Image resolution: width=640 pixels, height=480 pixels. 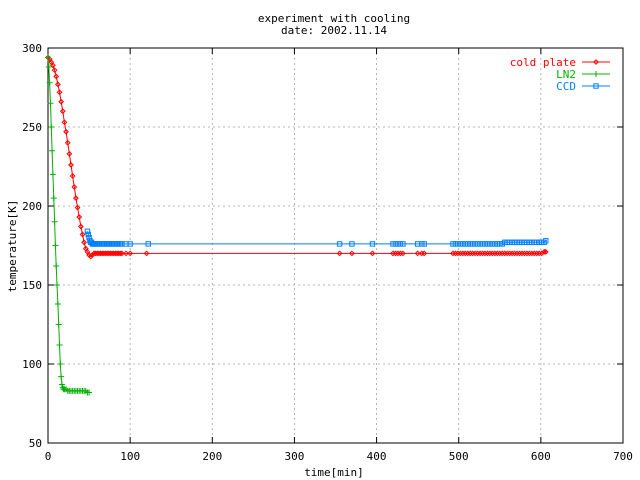 I want to click on legend-item-ccd: CCD, so click(x=583, y=86).